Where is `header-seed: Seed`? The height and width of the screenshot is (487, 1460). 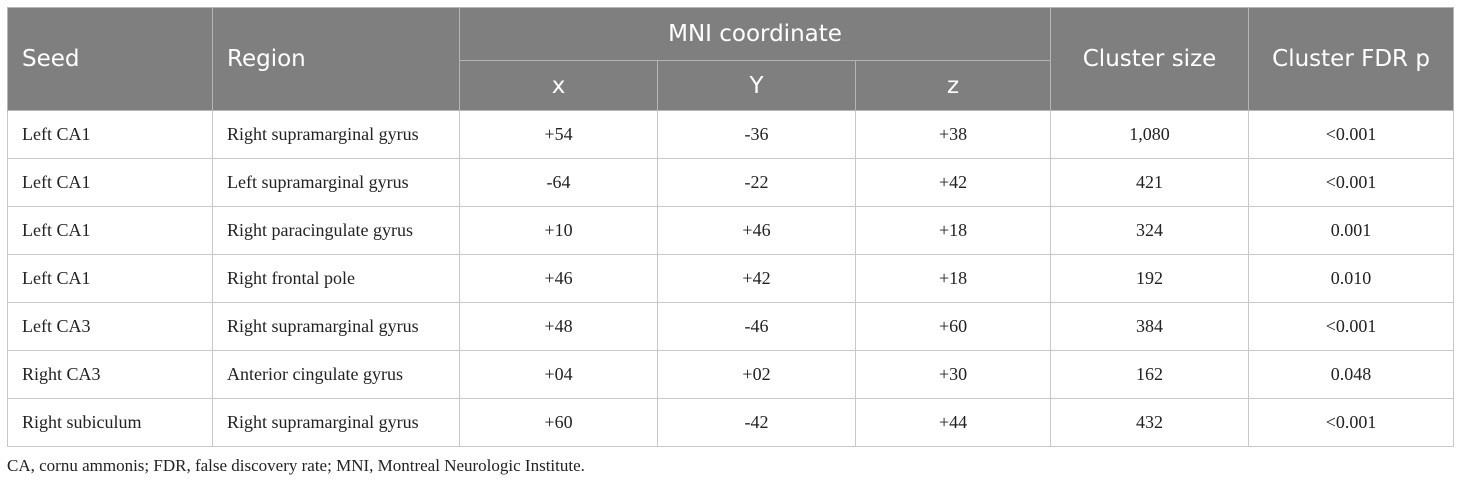
header-seed: Seed is located at coordinates (110, 59).